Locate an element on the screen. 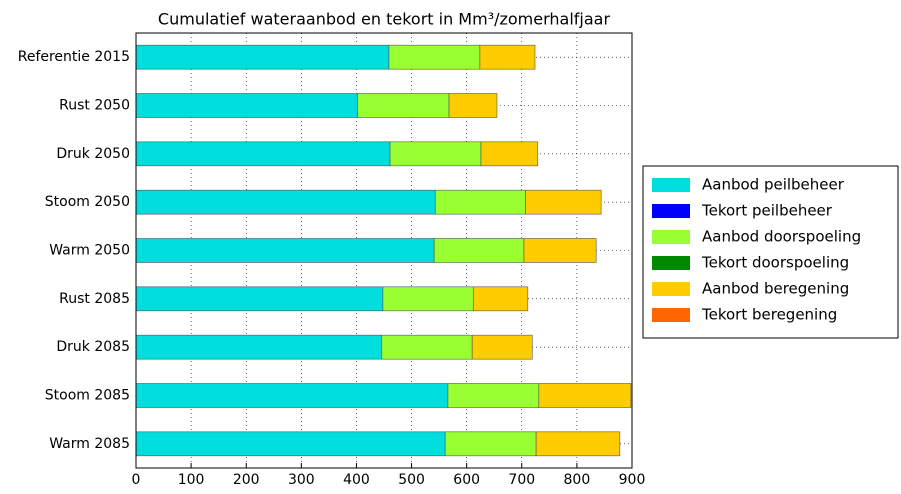 This screenshot has height=494, width=901. x-tick-label: 0 is located at coordinates (136, 480).